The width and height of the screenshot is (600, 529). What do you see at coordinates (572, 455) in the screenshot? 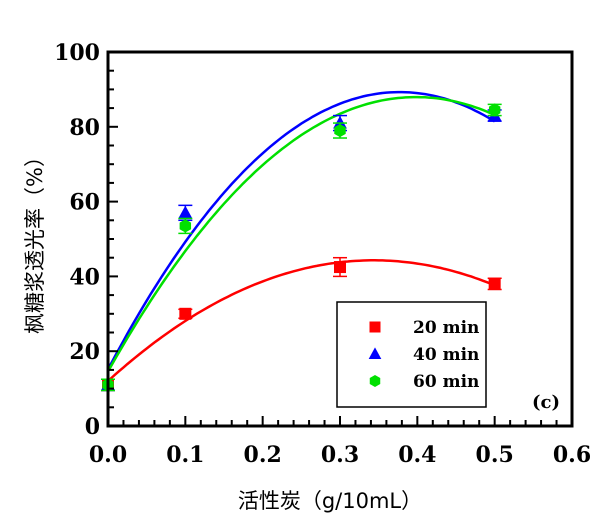
I see `x-tick-label: 0.6` at bounding box center [572, 455].